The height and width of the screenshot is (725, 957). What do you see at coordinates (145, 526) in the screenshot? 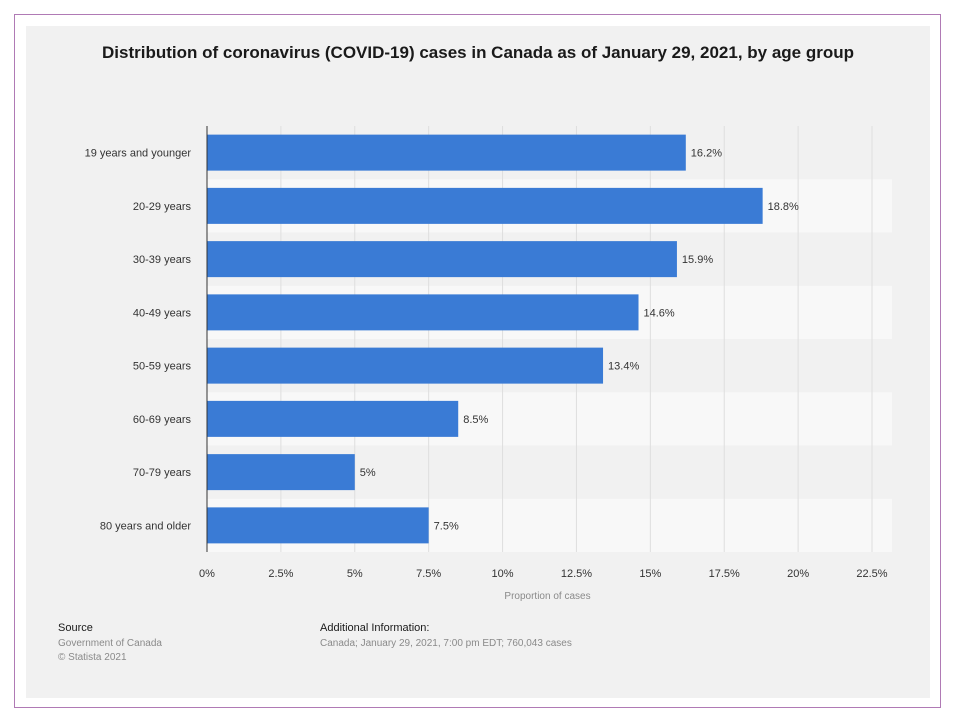
I see `category-label: 80 years and older` at bounding box center [145, 526].